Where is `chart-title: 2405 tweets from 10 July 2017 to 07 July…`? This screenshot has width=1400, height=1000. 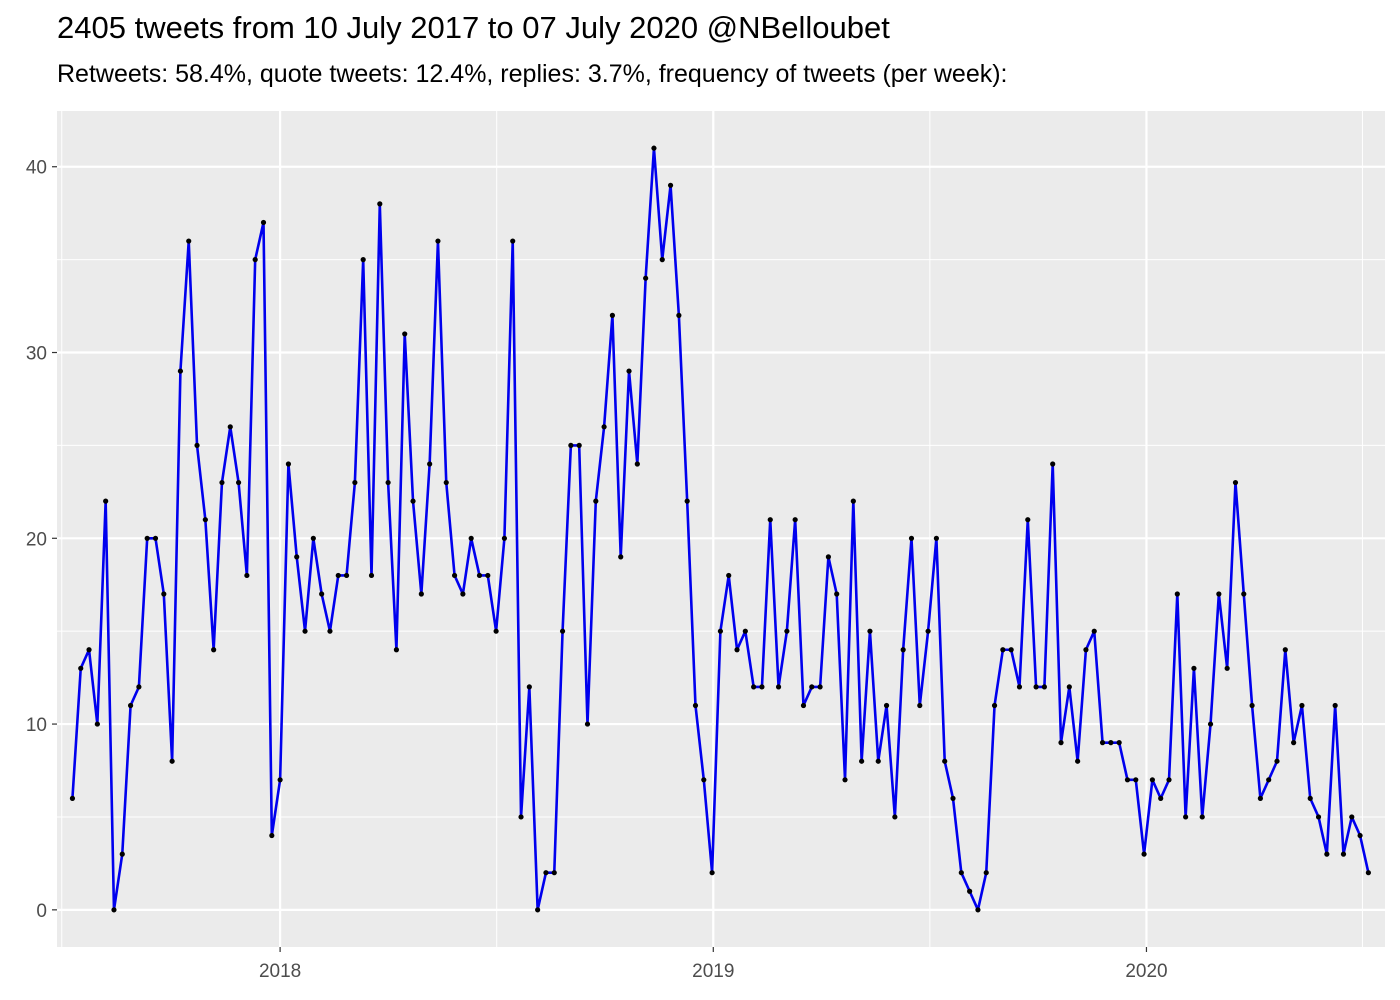 chart-title: 2405 tweets from 10 July 2017 to 07 July… is located at coordinates (473, 27).